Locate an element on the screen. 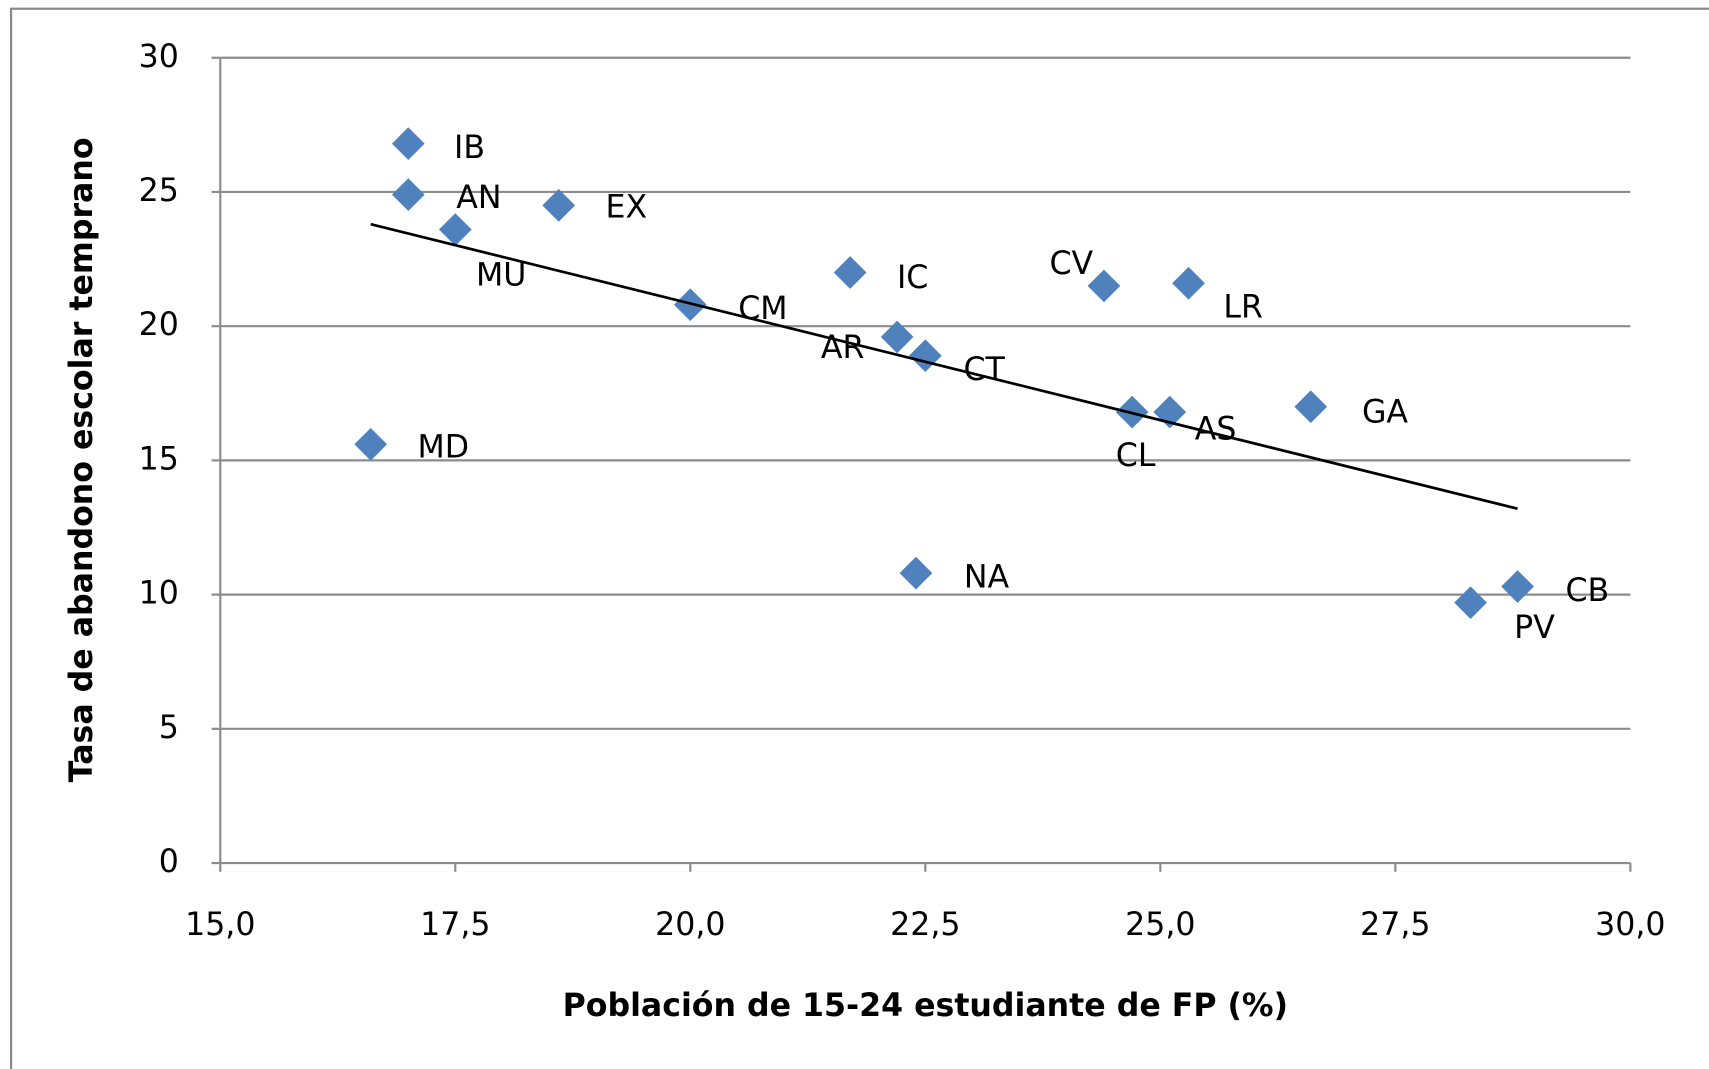 Image resolution: width=1709 pixels, height=1069 pixels. point-label: CV is located at coordinates (1071, 264).